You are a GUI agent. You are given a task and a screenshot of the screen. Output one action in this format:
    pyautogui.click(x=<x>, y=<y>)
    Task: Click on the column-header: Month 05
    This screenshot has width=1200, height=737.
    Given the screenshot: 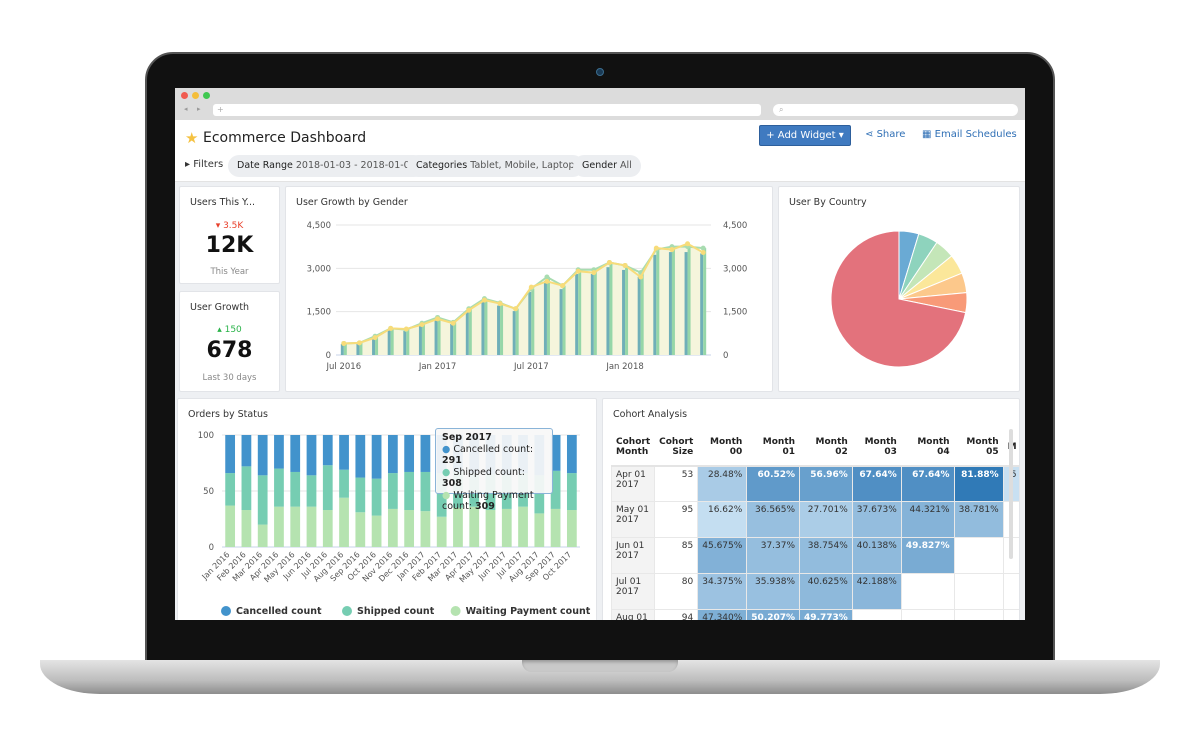 What is the action you would take?
    pyautogui.click(x=978, y=448)
    